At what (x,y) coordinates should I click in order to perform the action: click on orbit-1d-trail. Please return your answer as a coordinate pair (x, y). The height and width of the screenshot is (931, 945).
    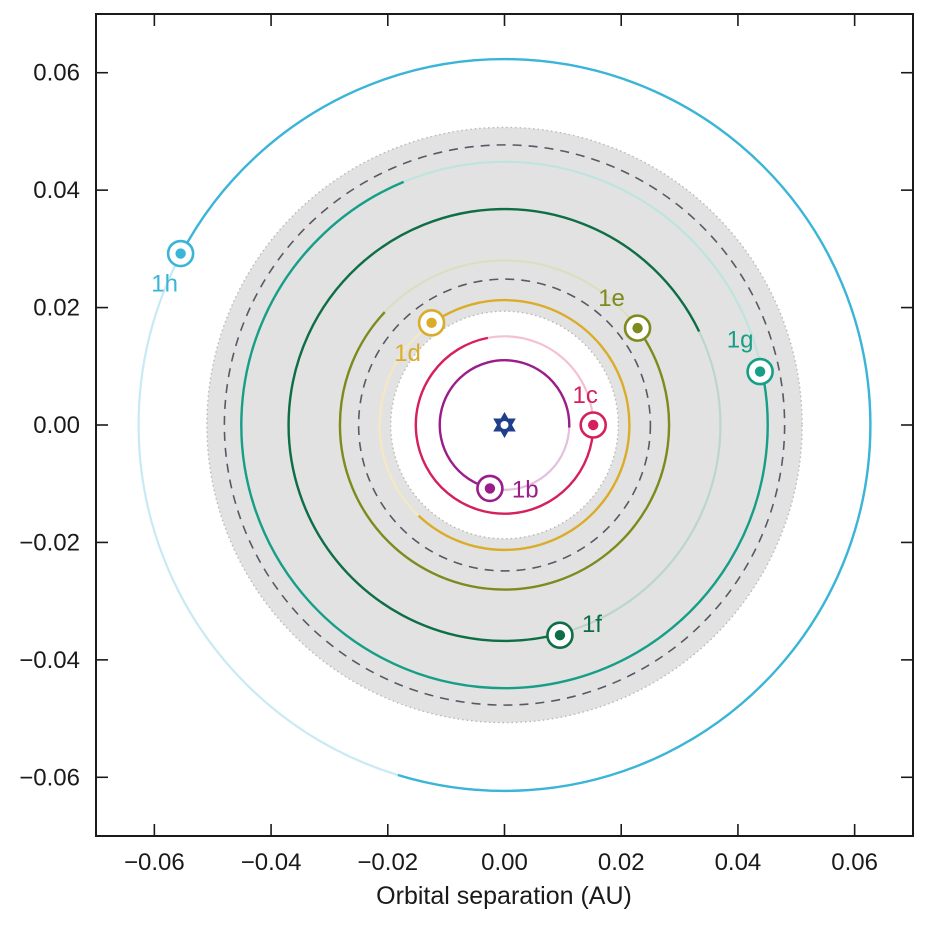
    Looking at the image, I should click on (524, 425).